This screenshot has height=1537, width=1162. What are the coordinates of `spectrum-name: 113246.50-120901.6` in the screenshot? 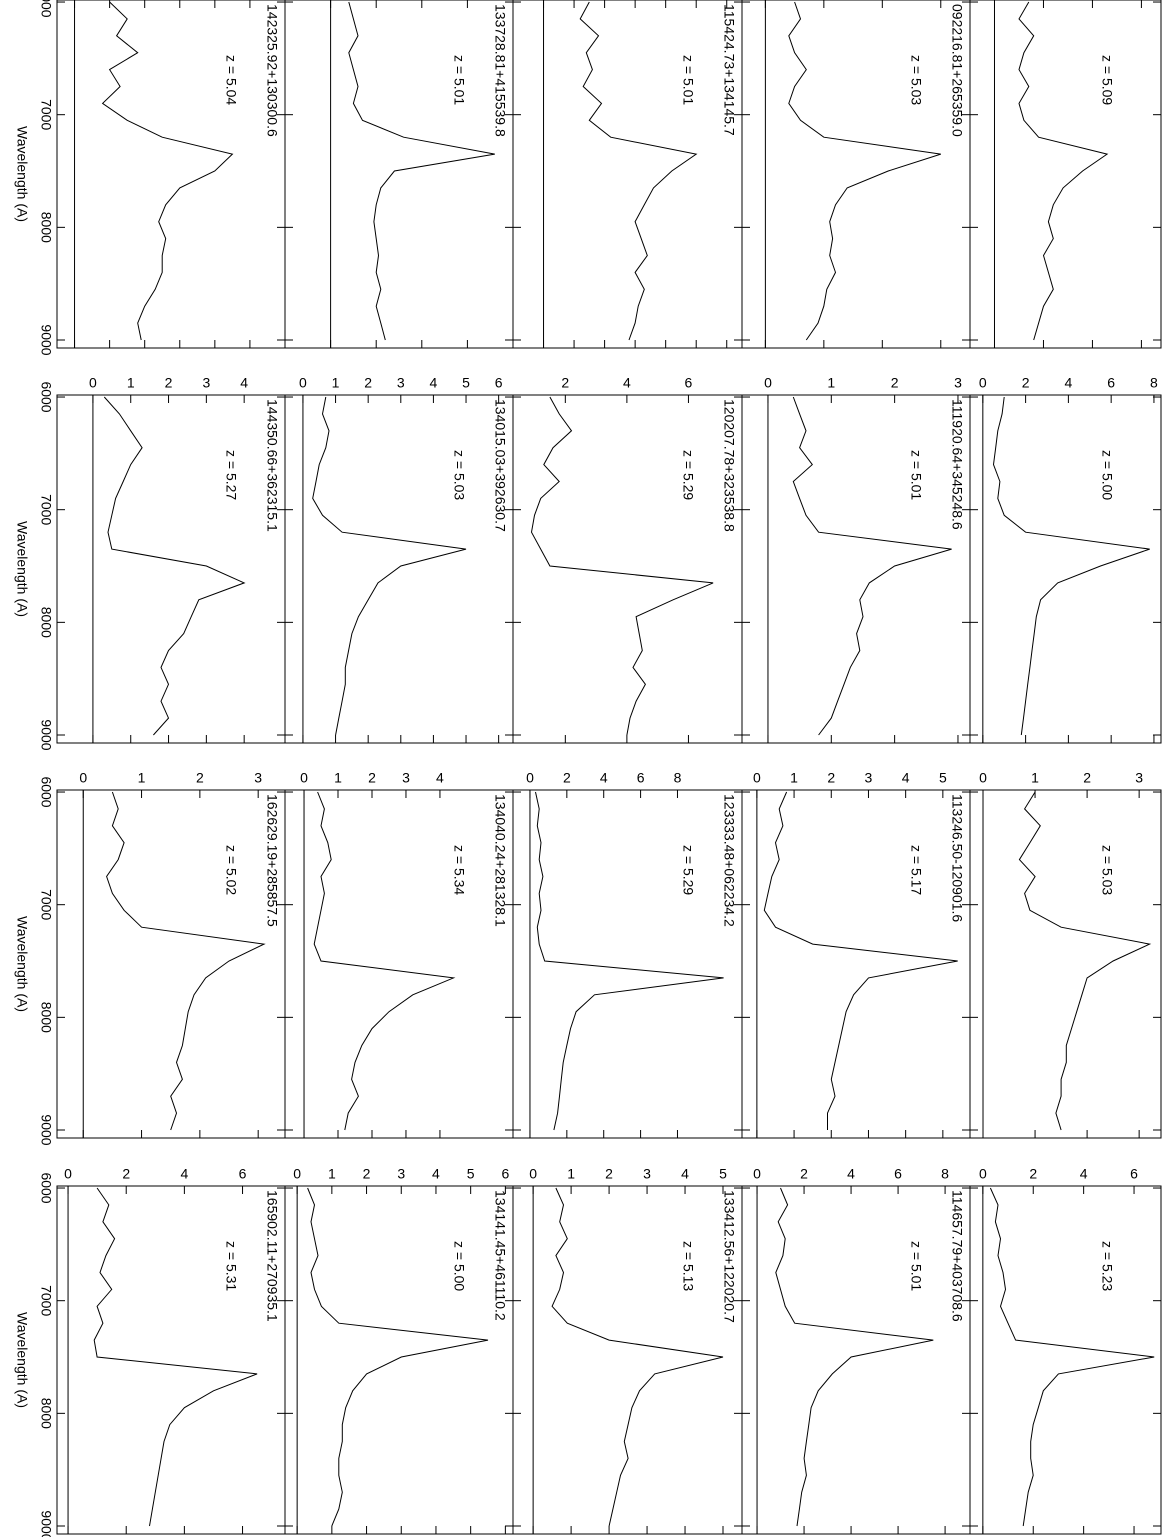 It's located at (957, 858).